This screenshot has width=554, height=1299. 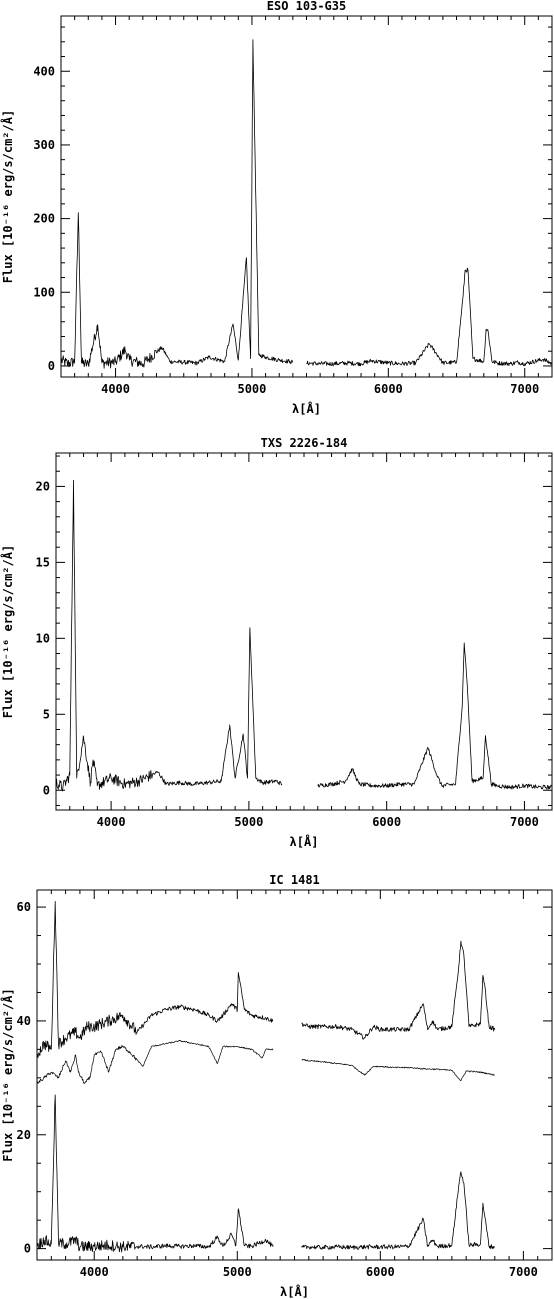 I want to click on y-tick-label: 60, so click(x=24, y=907).